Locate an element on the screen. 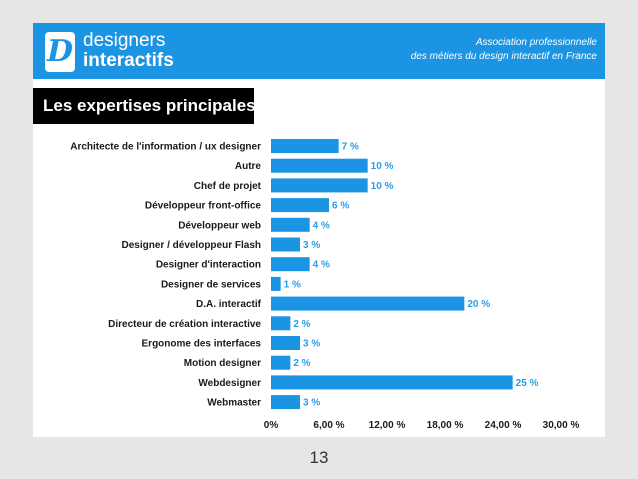 Image resolution: width=638 pixels, height=479 pixels. x-tick-label-0: 0% is located at coordinates (271, 425).